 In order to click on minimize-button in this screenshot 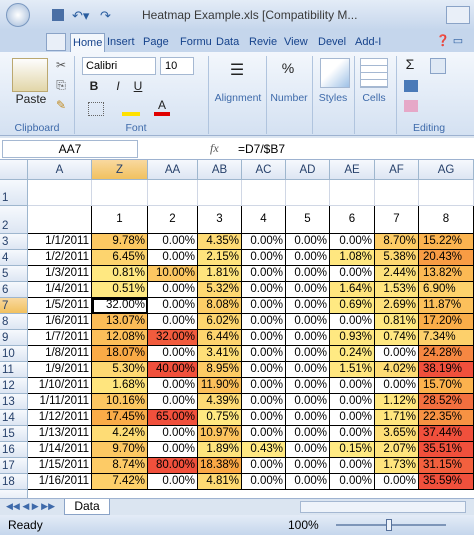, I will do `click(458, 15)`.